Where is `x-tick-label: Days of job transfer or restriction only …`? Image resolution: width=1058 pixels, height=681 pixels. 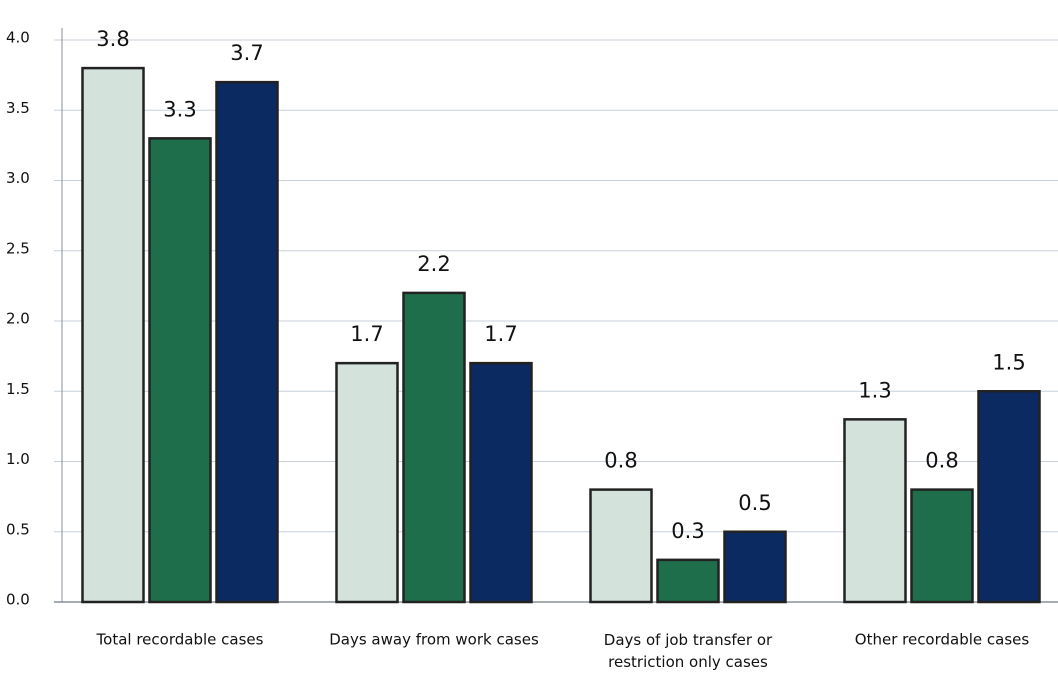 x-tick-label: Days of job transfer or restriction only … is located at coordinates (688, 651).